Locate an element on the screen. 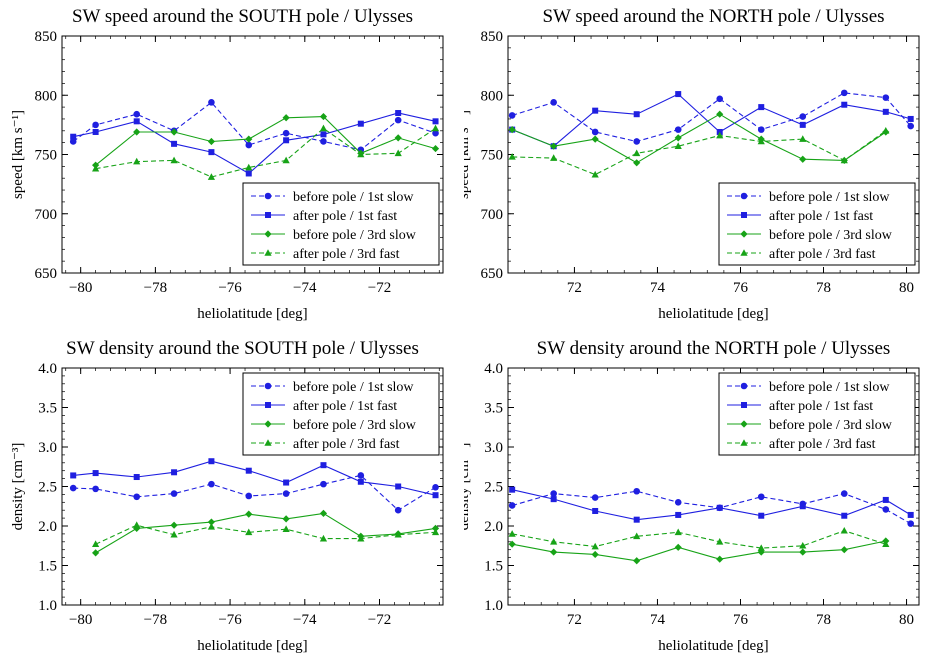 The height and width of the screenshot is (660, 928). y-tick-label: 800 is located at coordinates (492, 96).